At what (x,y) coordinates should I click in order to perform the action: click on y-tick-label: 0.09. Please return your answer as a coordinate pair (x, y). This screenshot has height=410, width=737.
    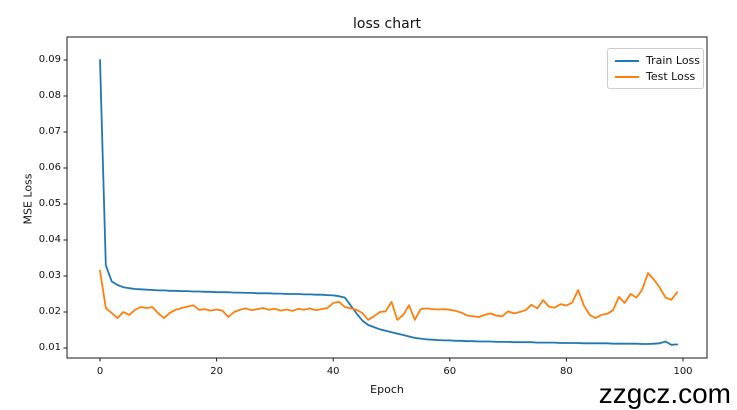
    Looking at the image, I should click on (49, 59).